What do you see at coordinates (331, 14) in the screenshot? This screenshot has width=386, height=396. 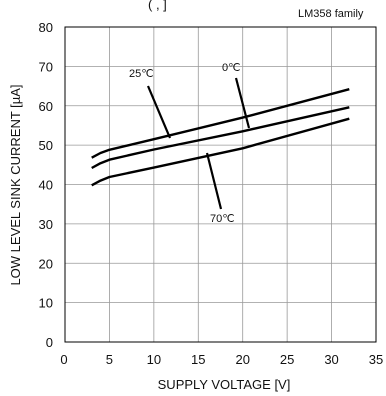 I see `family-label: LM358 family` at bounding box center [331, 14].